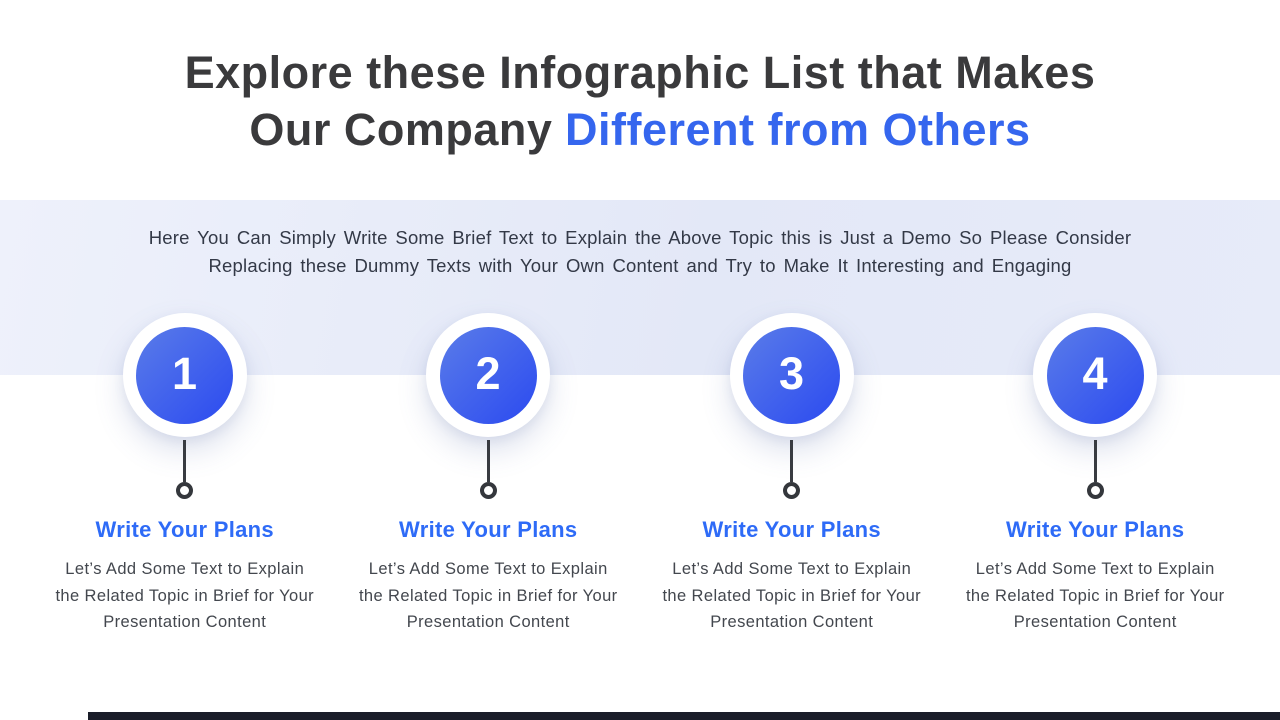 Image resolution: width=1280 pixels, height=720 pixels. What do you see at coordinates (401, 129) in the screenshot?
I see `title-line-2-dark: Our Company` at bounding box center [401, 129].